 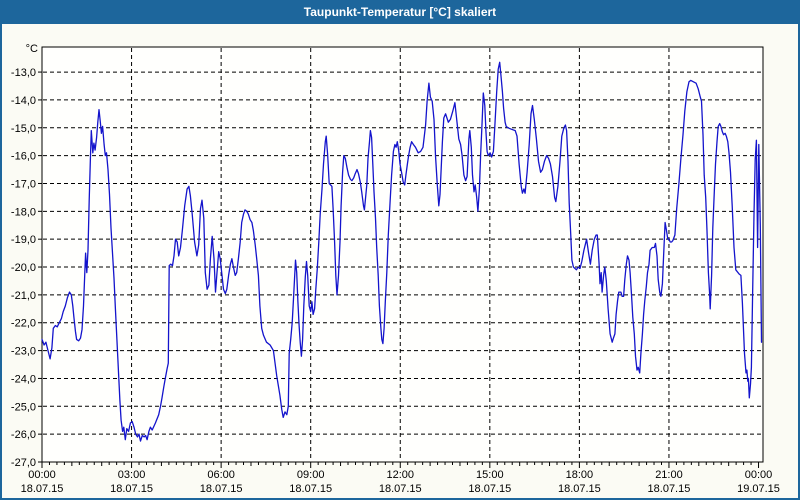 I want to click on y-tick-label: -21,0, so click(x=23, y=296).